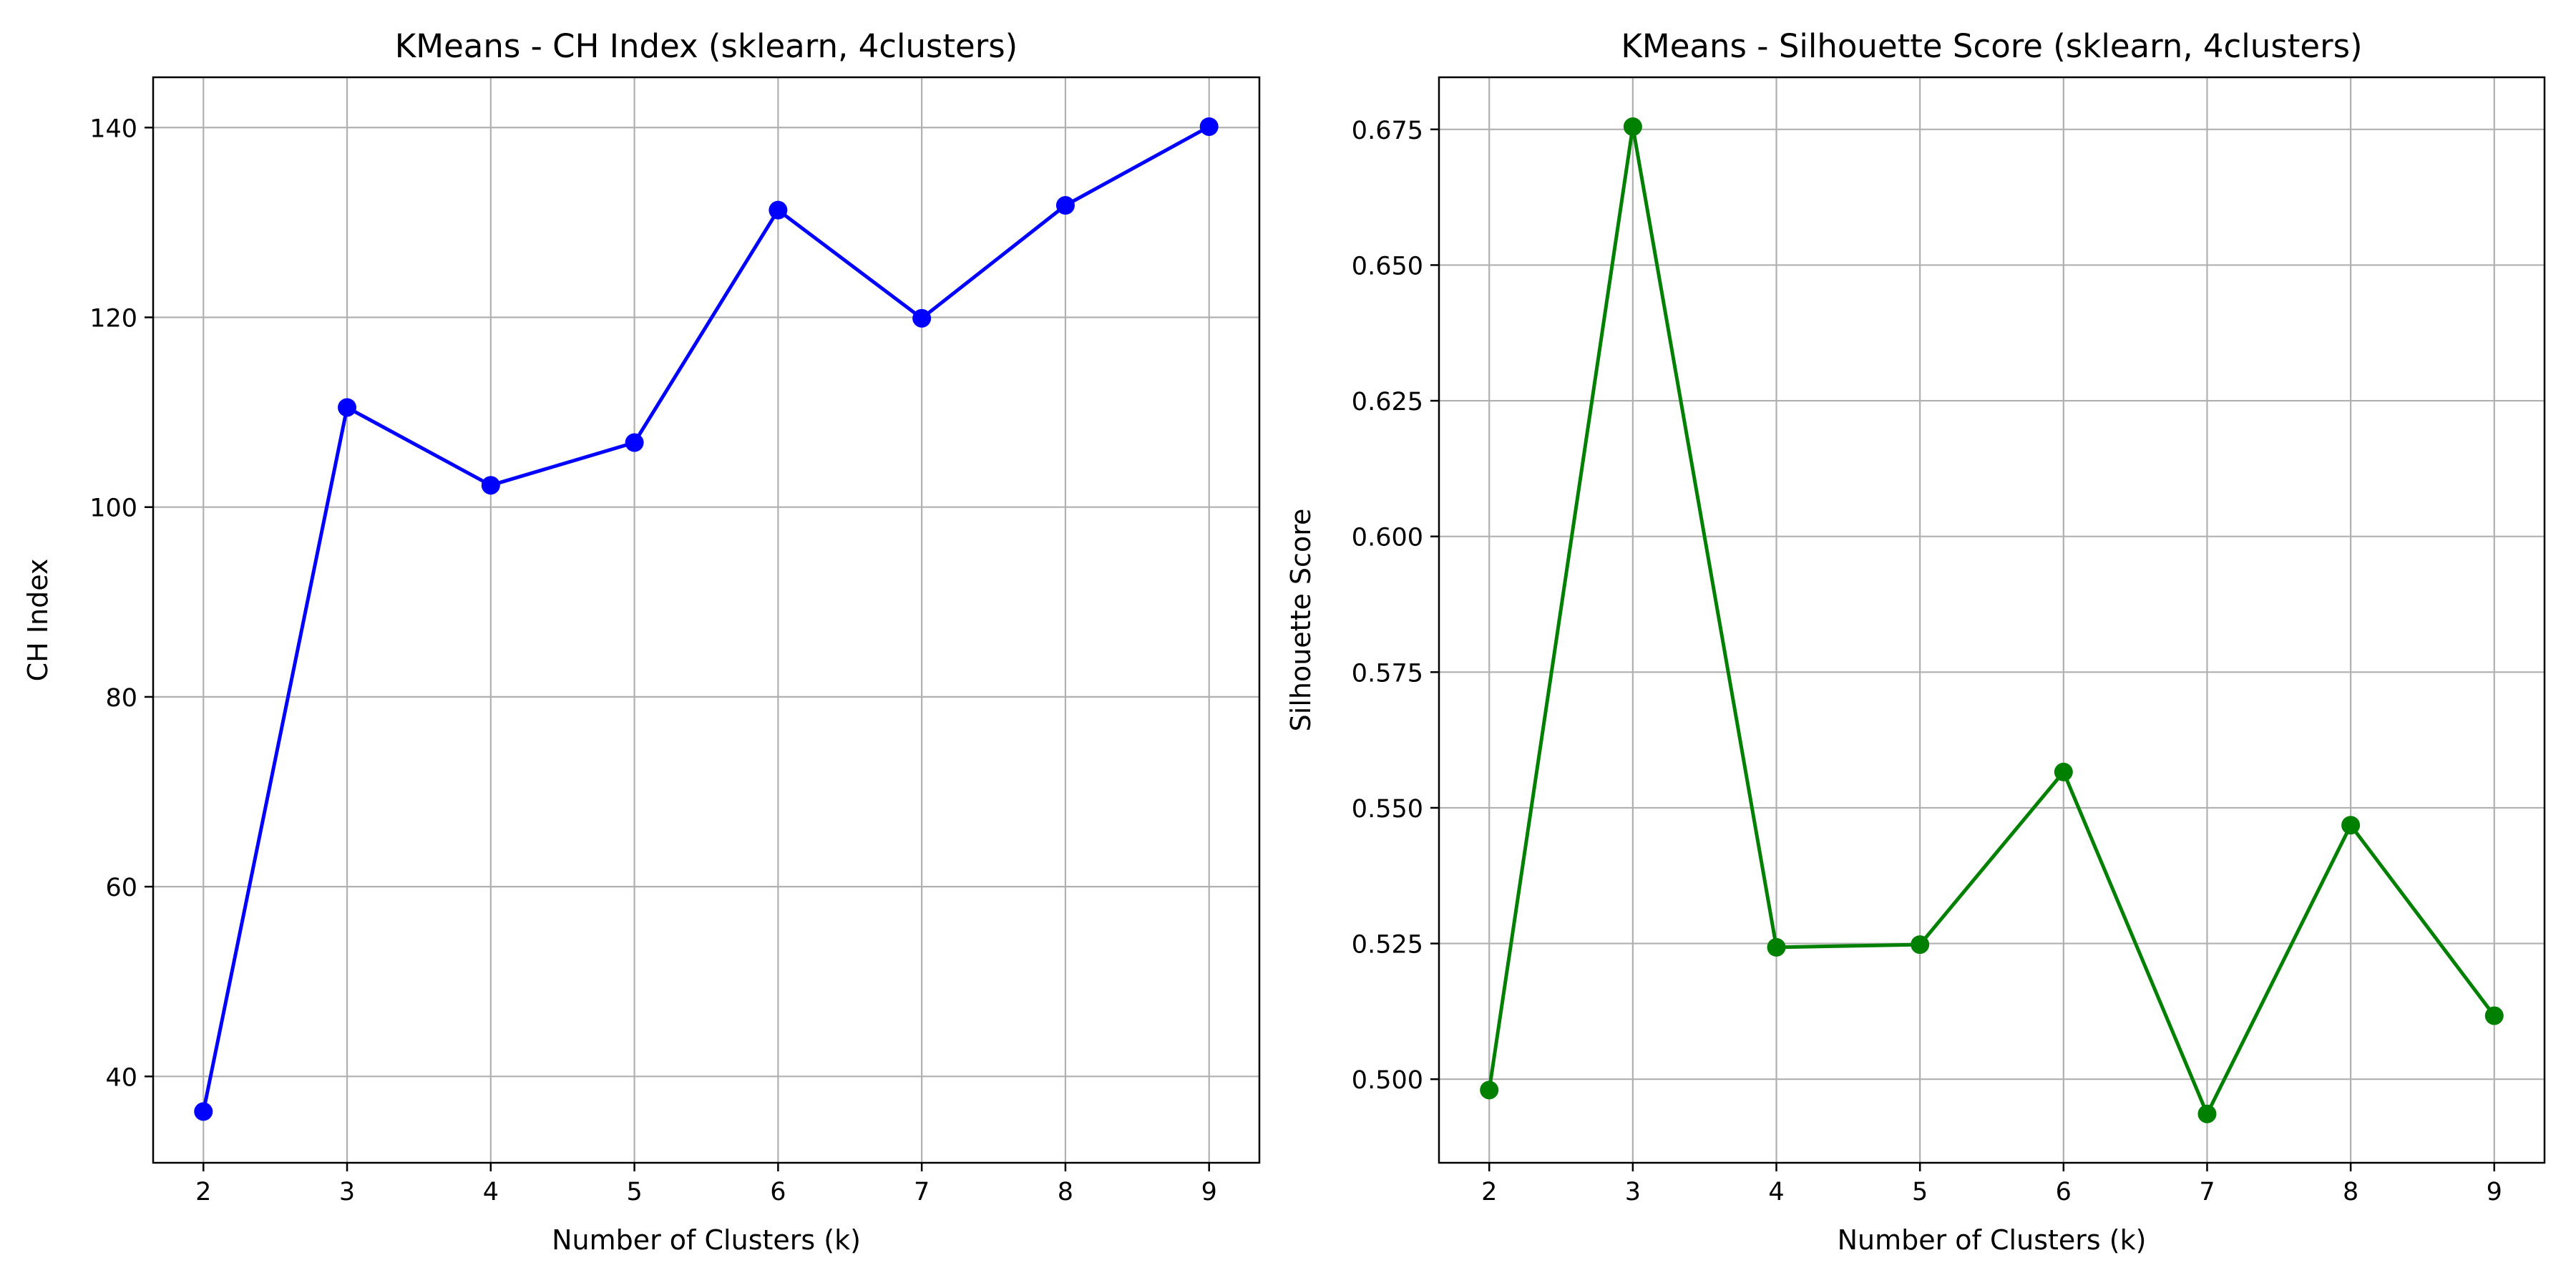  Describe the element at coordinates (1387, 945) in the screenshot. I see `y-tick-label: 0.525` at that location.